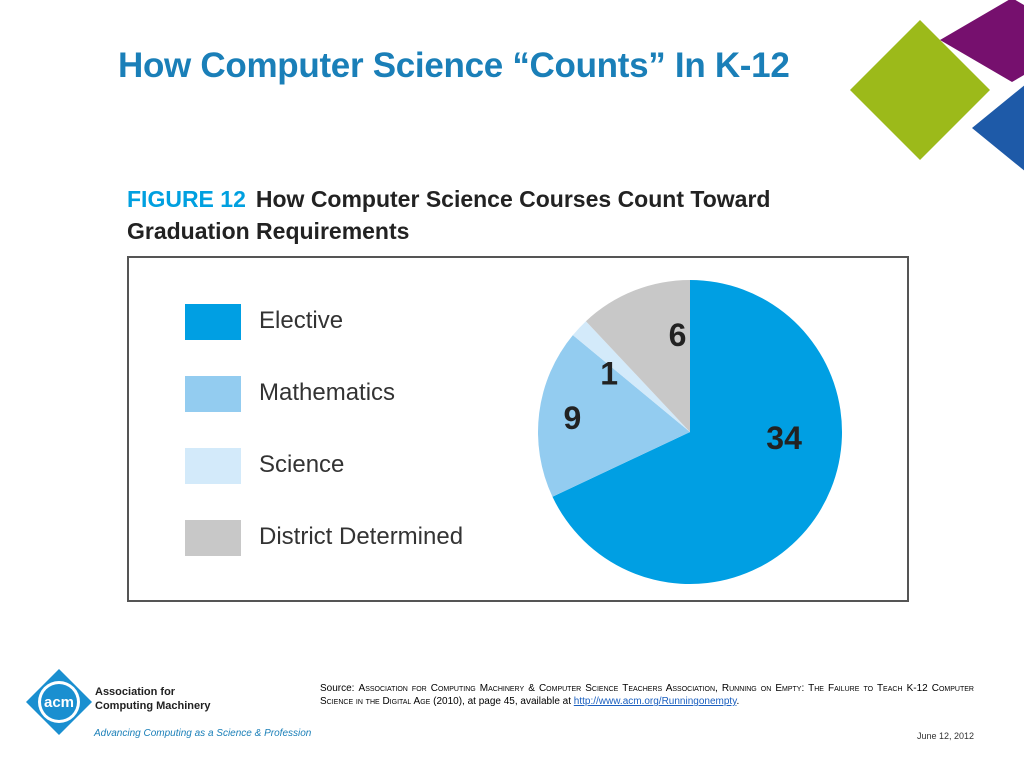 This screenshot has height=768, width=1024. What do you see at coordinates (573, 418) in the screenshot?
I see `pie-data-label: 9` at bounding box center [573, 418].